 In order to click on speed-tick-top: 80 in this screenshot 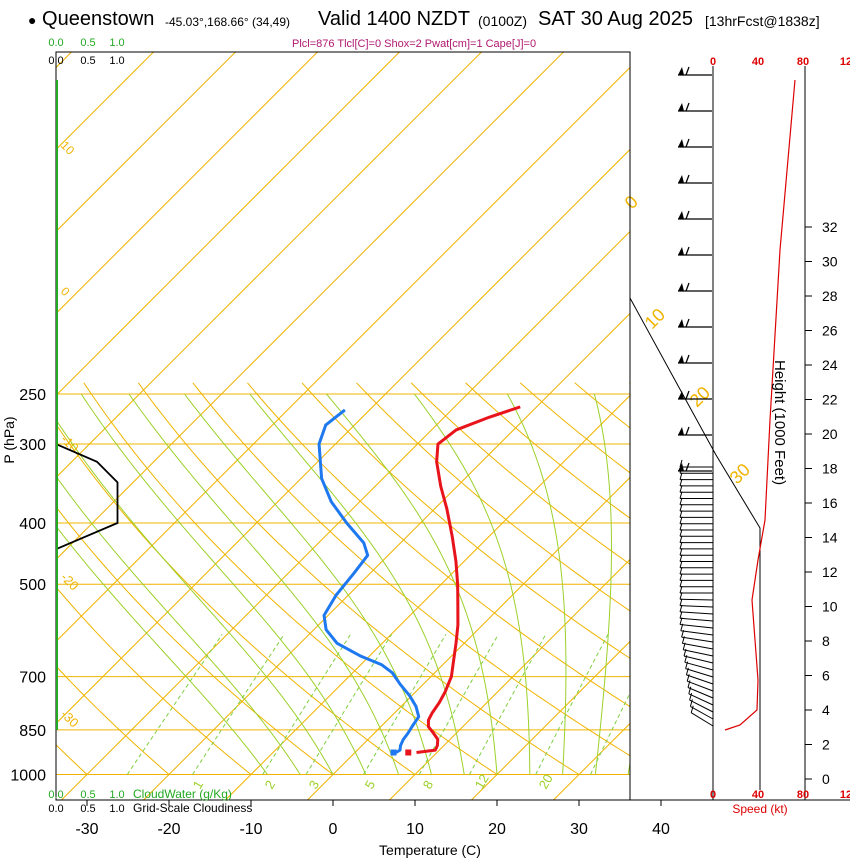, I will do `click(803, 62)`.